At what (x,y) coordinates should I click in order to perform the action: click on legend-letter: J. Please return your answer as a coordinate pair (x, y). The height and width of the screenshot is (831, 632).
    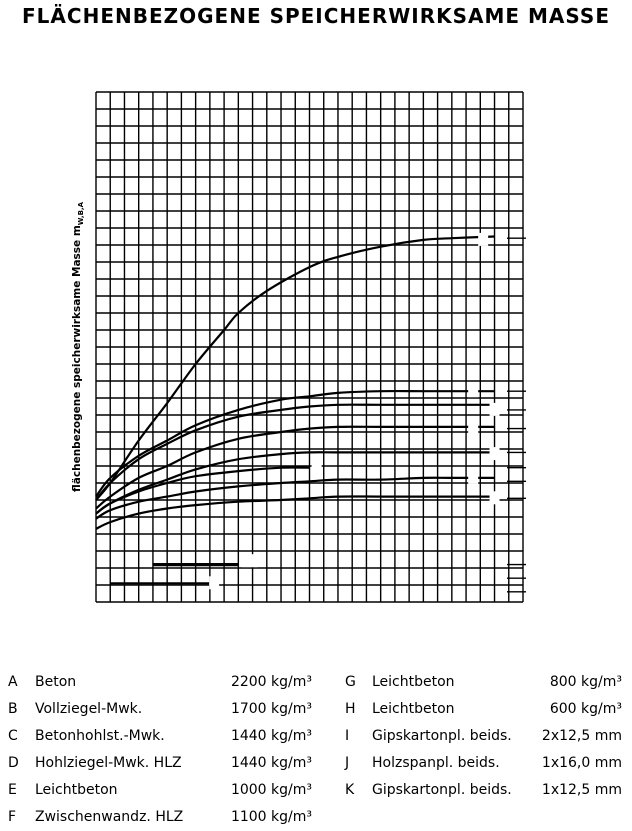
    Looking at the image, I should click on (347, 763).